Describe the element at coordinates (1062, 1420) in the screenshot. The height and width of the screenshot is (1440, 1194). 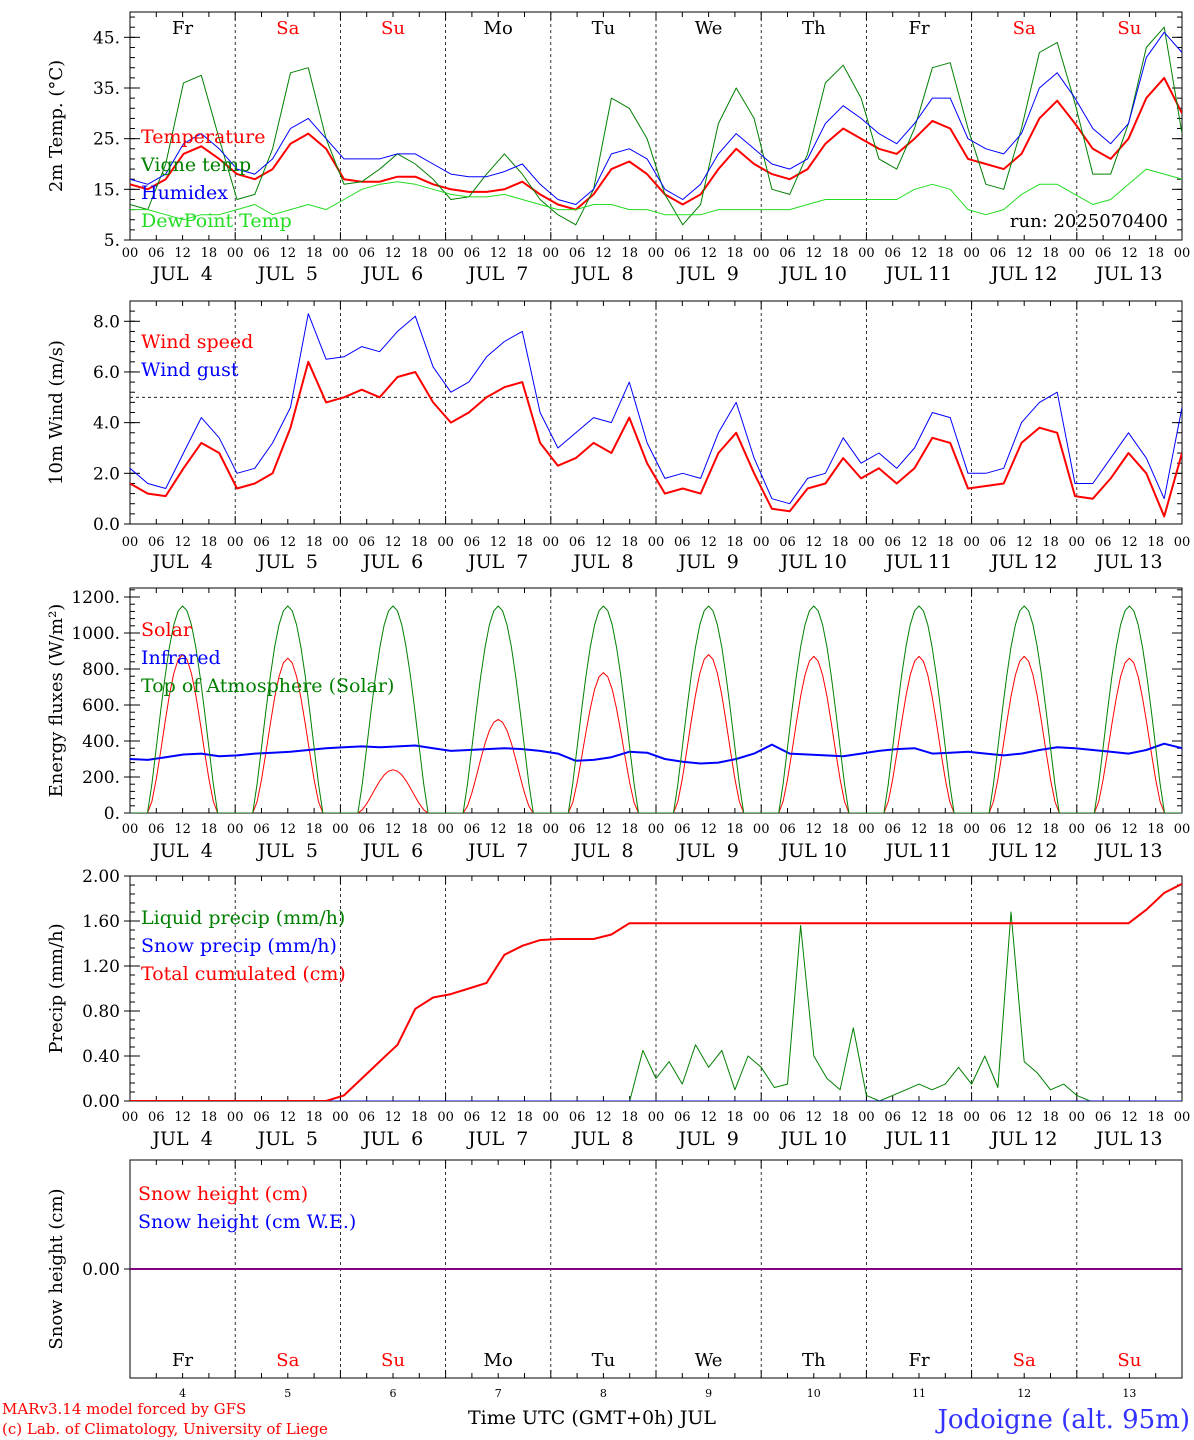
I see `location-title: Jodoigne (alt. 95m)` at that location.